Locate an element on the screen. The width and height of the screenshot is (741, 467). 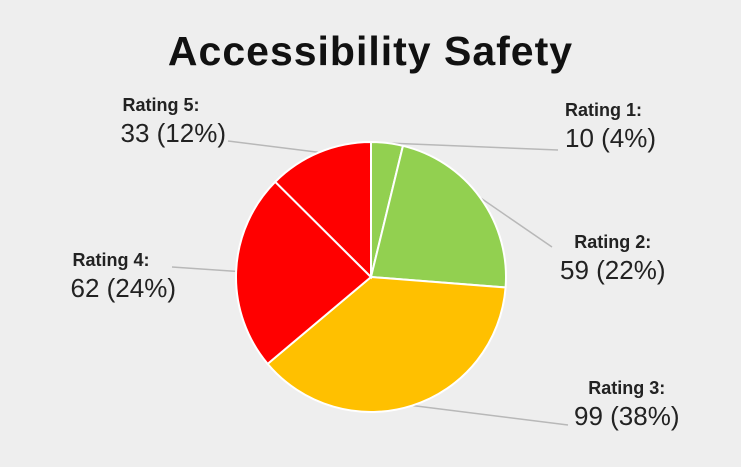
slice-label-value: 10 (4%) is located at coordinates (611, 138).